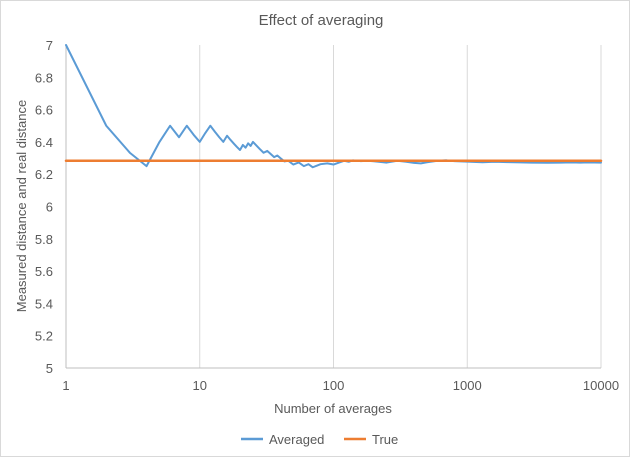 This screenshot has width=630, height=457. Describe the element at coordinates (65, 385) in the screenshot. I see `x-tick-label: 1` at that location.